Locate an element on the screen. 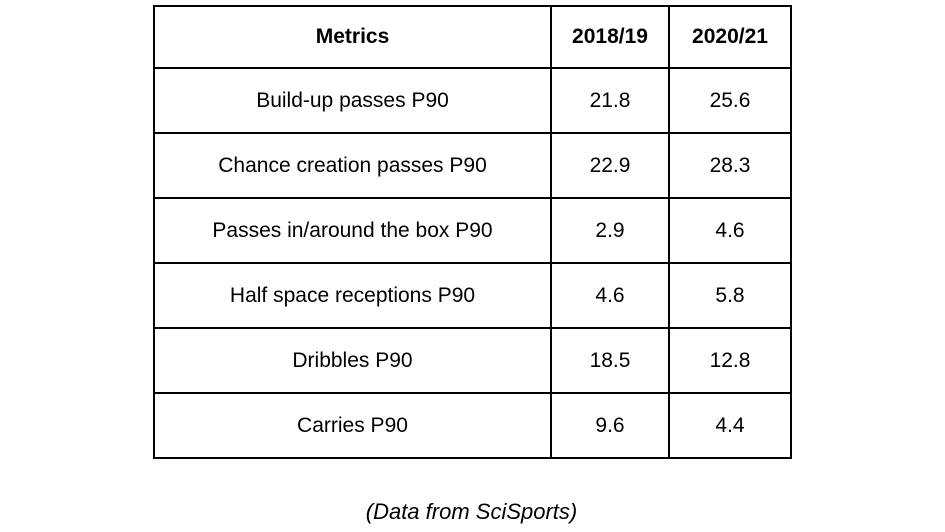  table-row: Carries P90 9.6 4.4 is located at coordinates (472, 425).